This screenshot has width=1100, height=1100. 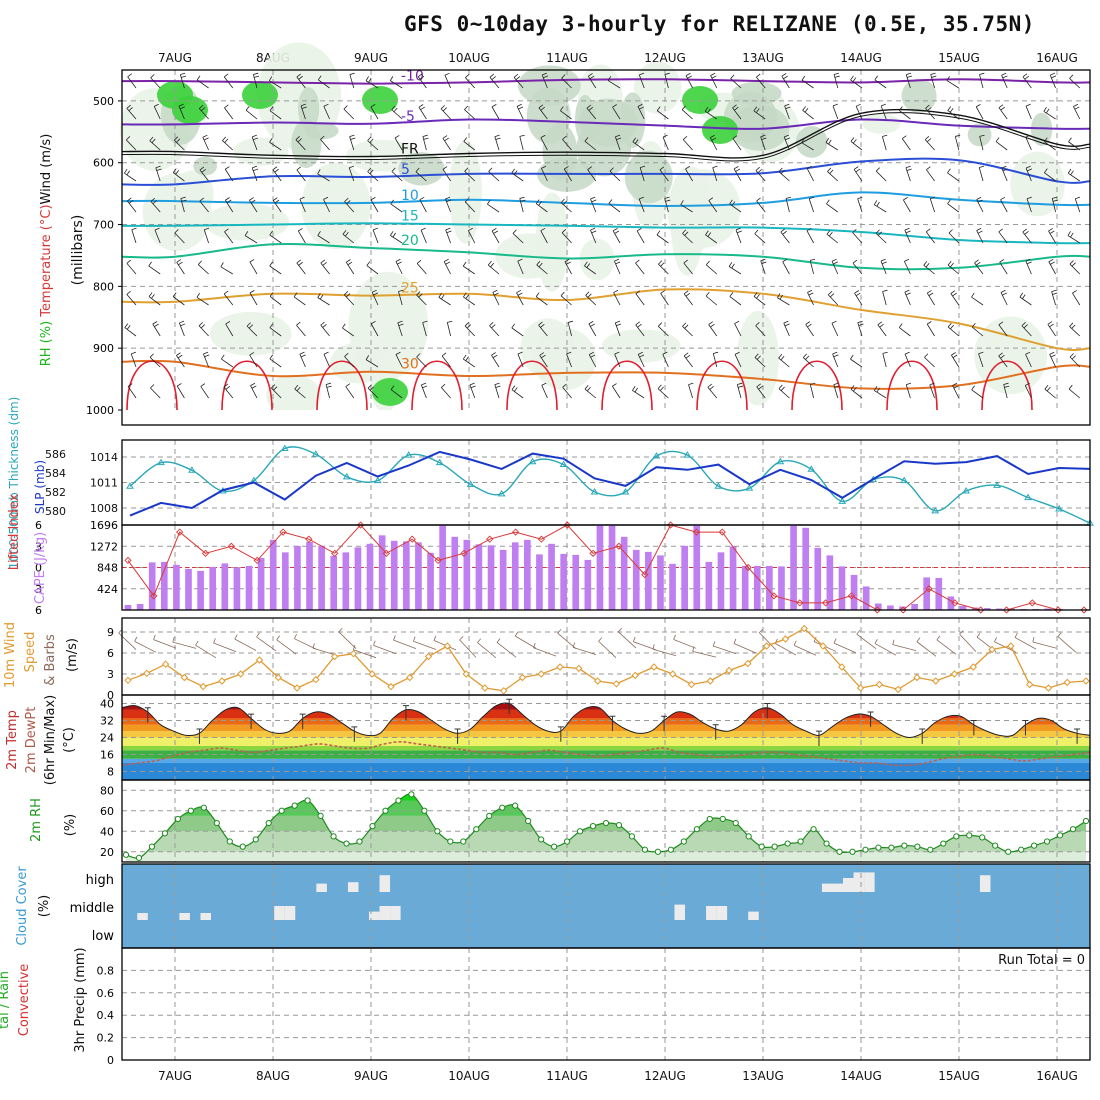 What do you see at coordinates (597, 643) in the screenshot?
I see `surface-wind-barbs` at bounding box center [597, 643].